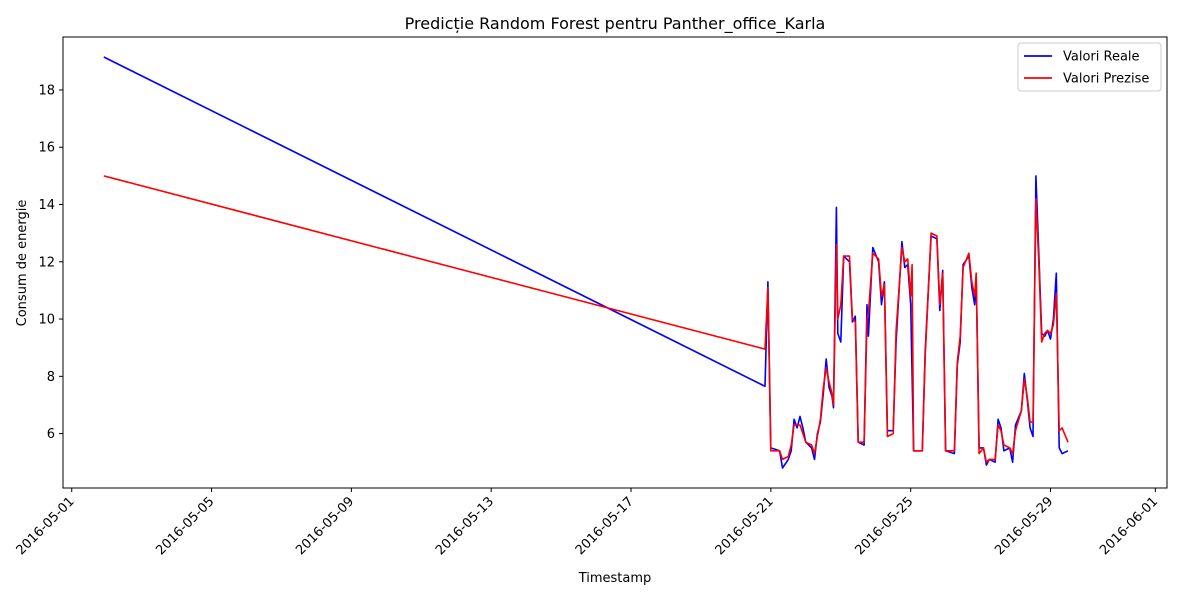  Describe the element at coordinates (46, 526) in the screenshot. I see `x-tick-label: 2016-05-01` at that location.